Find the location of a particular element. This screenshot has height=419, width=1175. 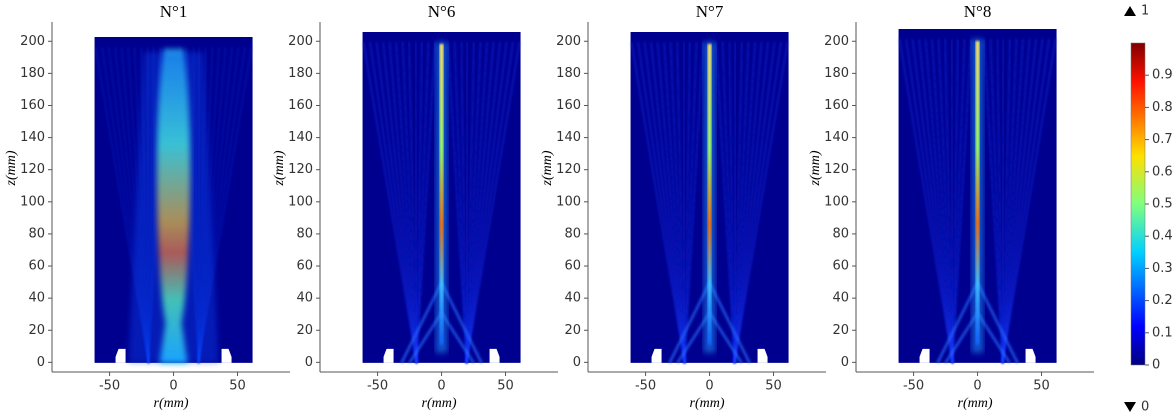

y-axis-label: z(mm) is located at coordinates (11, 168).